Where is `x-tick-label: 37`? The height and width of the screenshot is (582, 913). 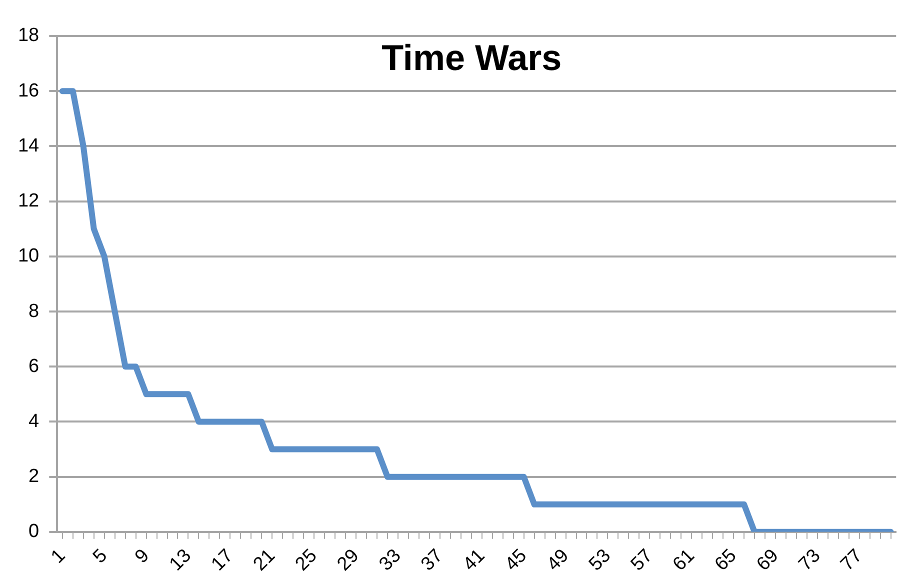
x-tick-label: 37 is located at coordinates (432, 560).